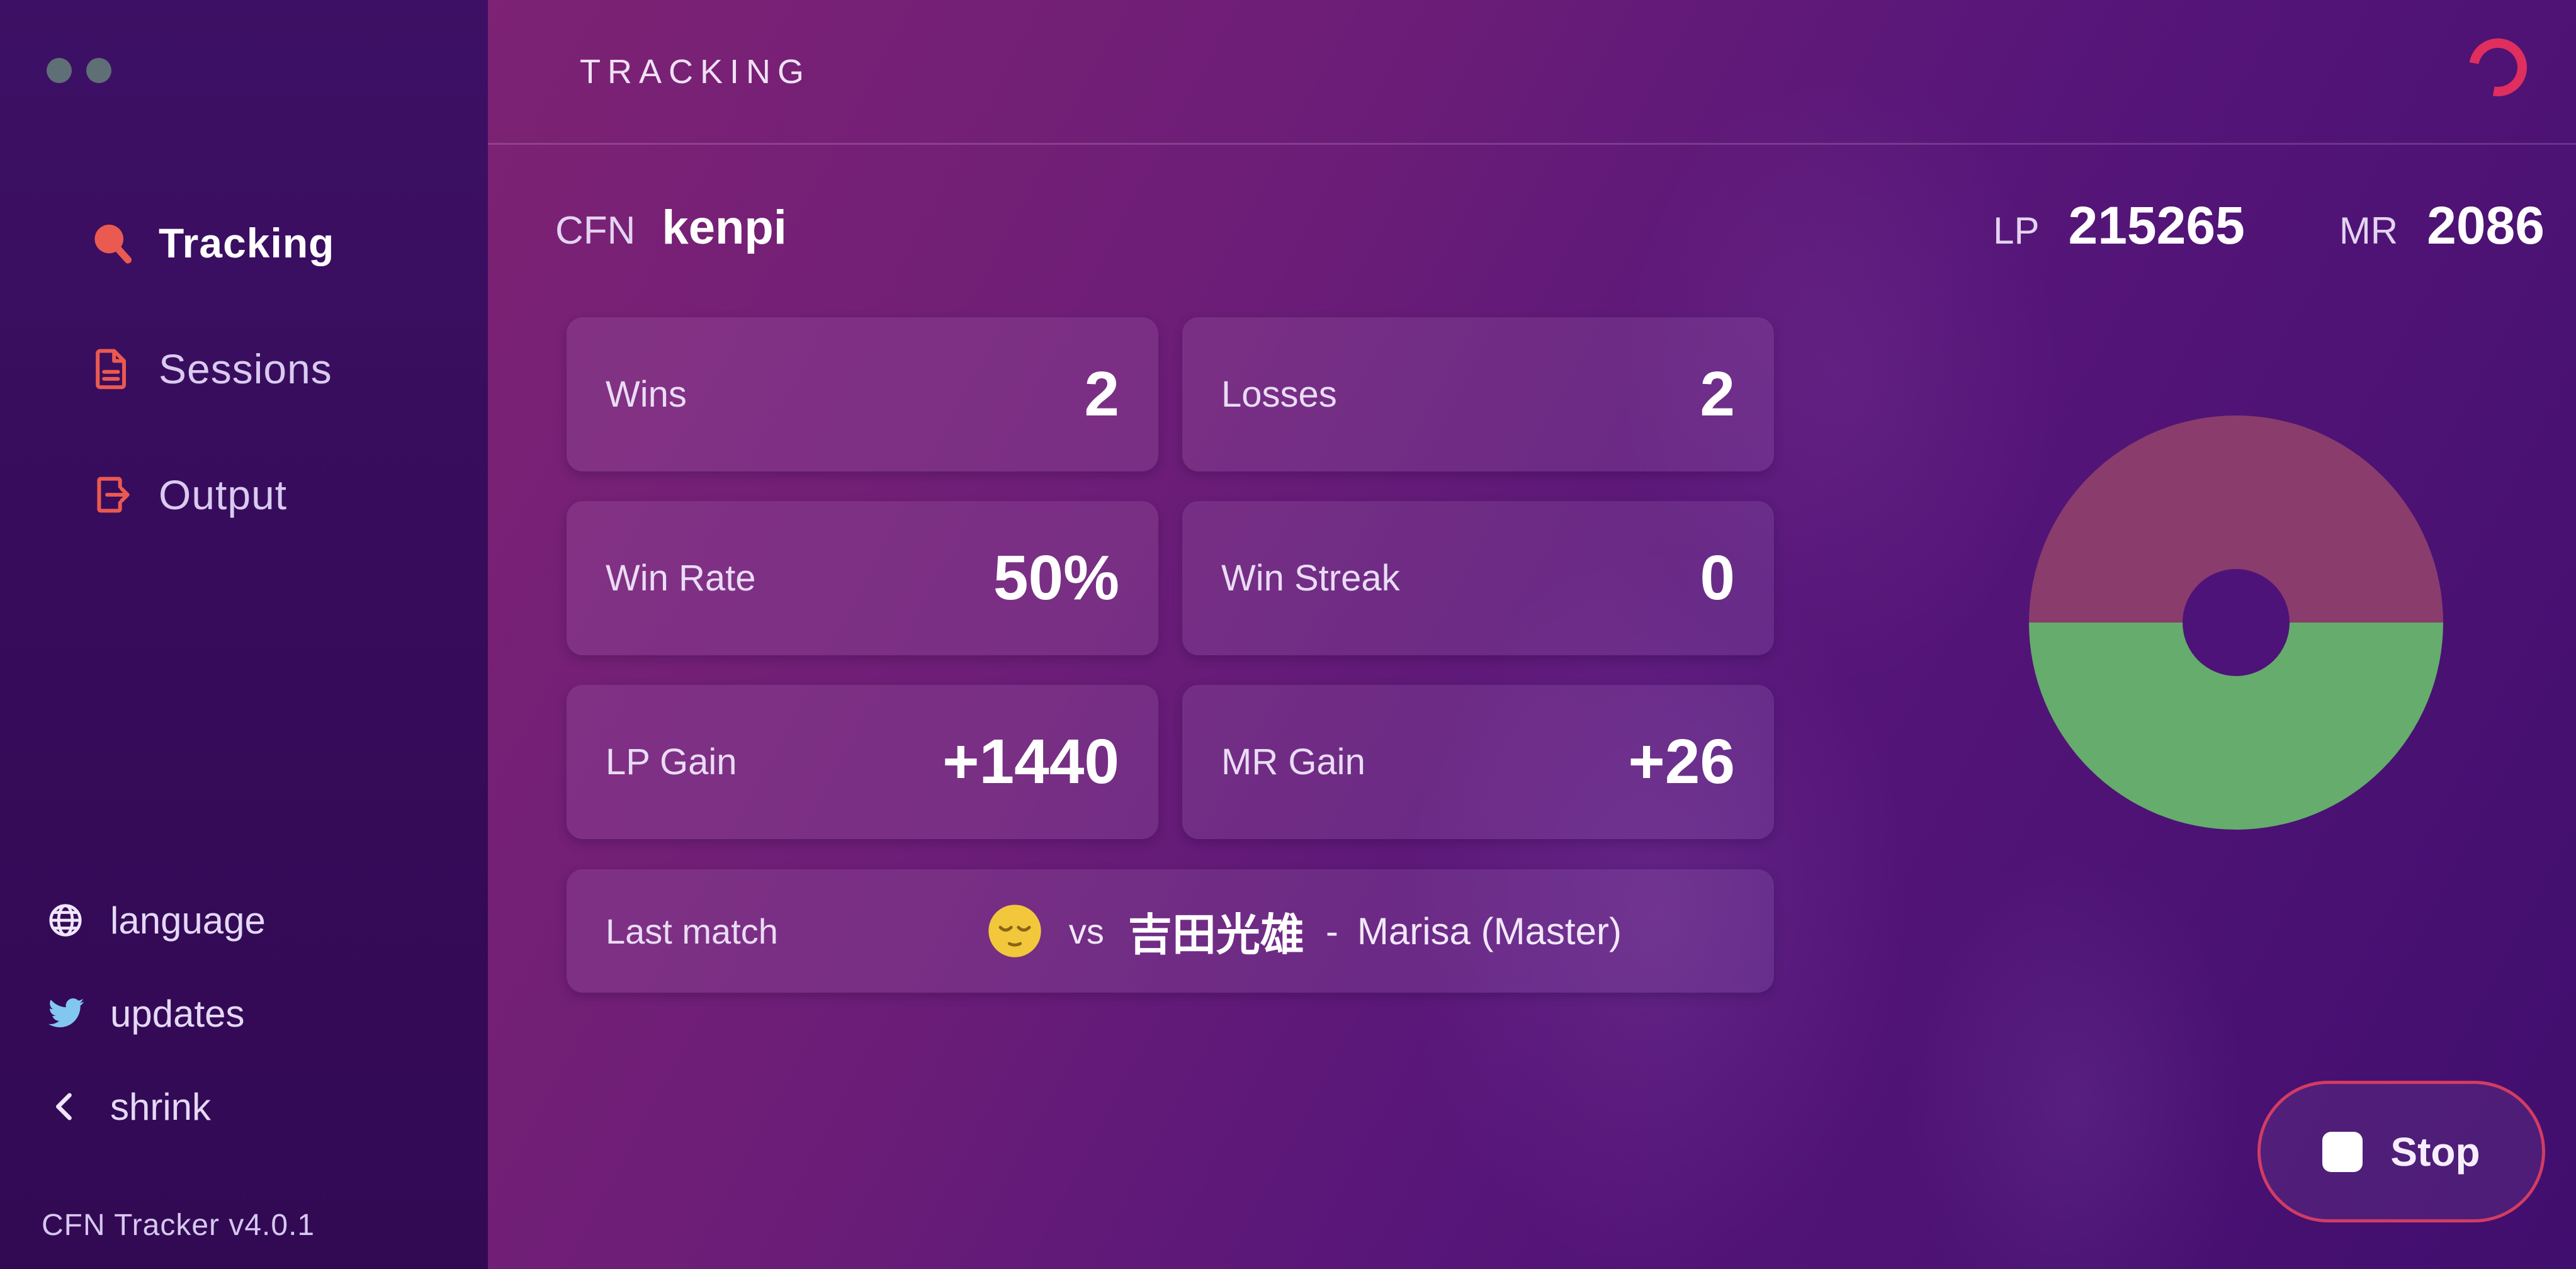  Describe the element at coordinates (671, 762) in the screenshot. I see `stat-label: LP Gain` at that location.